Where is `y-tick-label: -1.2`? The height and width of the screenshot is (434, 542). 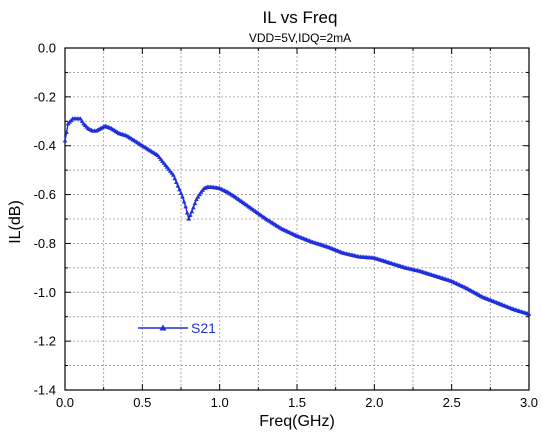 y-tick-label: -1.2 is located at coordinates (45, 341).